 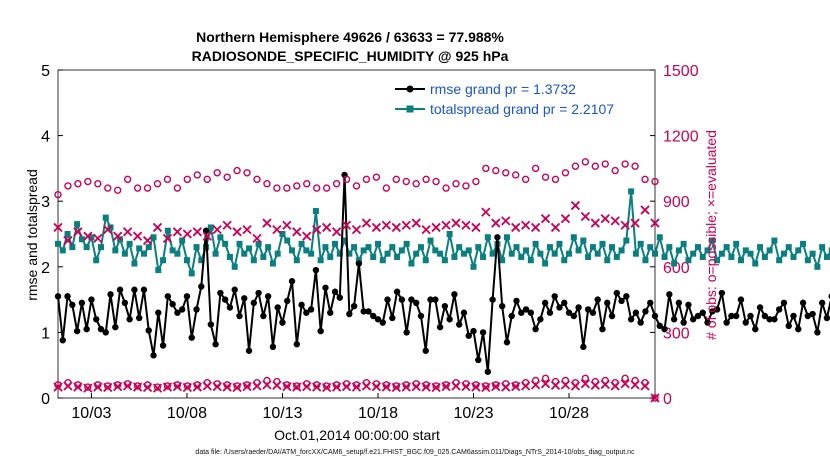 I want to click on legend-spread-marker, so click(x=410, y=109).